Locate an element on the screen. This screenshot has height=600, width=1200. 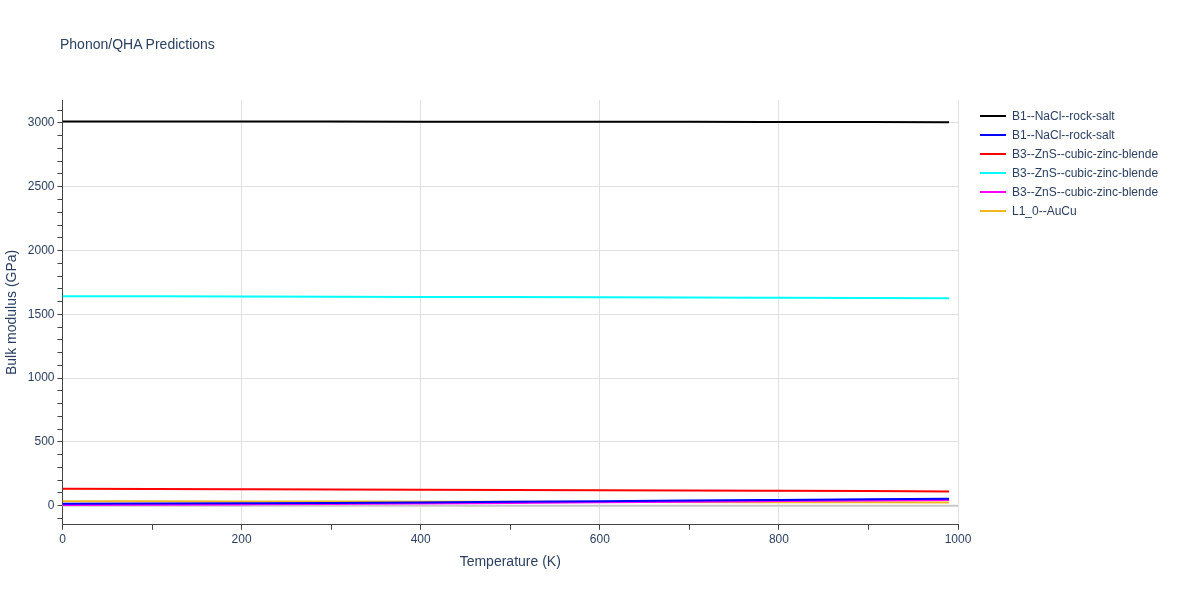
x-tick-label: 600 is located at coordinates (600, 539).